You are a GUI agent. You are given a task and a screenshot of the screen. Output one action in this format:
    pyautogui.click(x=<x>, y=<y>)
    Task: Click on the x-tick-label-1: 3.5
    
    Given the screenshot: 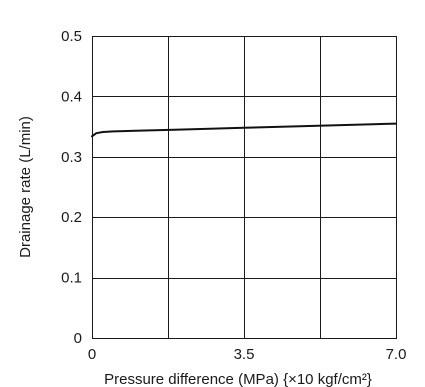 What is the action you would take?
    pyautogui.click(x=244, y=354)
    